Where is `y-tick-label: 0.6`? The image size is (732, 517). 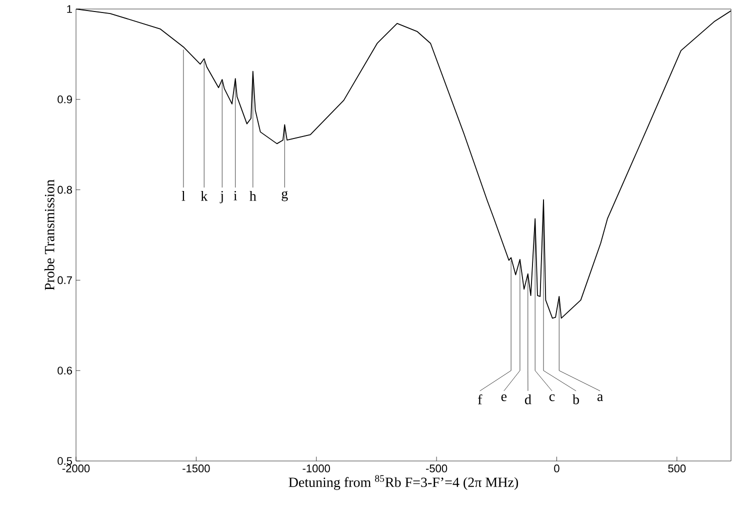 y-tick-label: 0.6 is located at coordinates (65, 370).